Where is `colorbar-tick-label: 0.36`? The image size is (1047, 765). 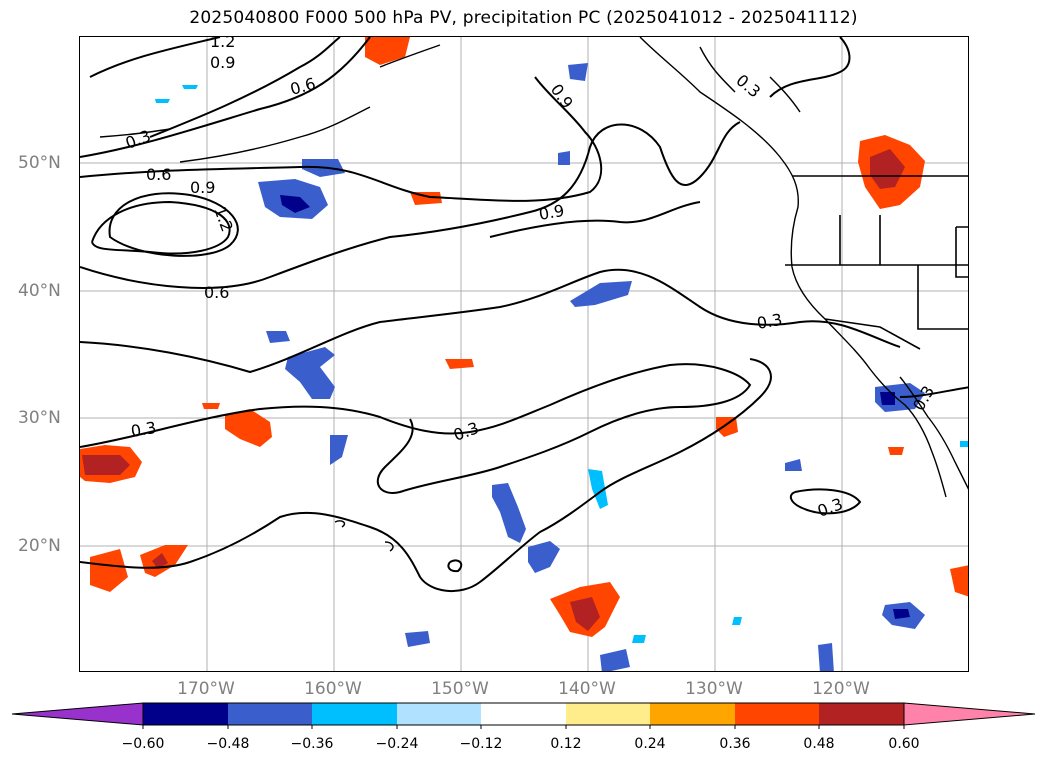 colorbar-tick-label: 0.36 is located at coordinates (735, 744).